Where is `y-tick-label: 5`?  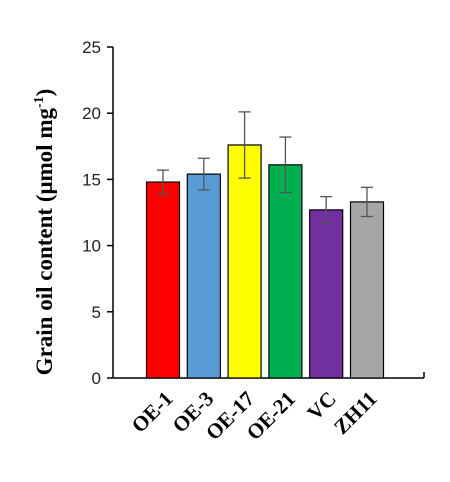 y-tick-label: 5 is located at coordinates (96, 312).